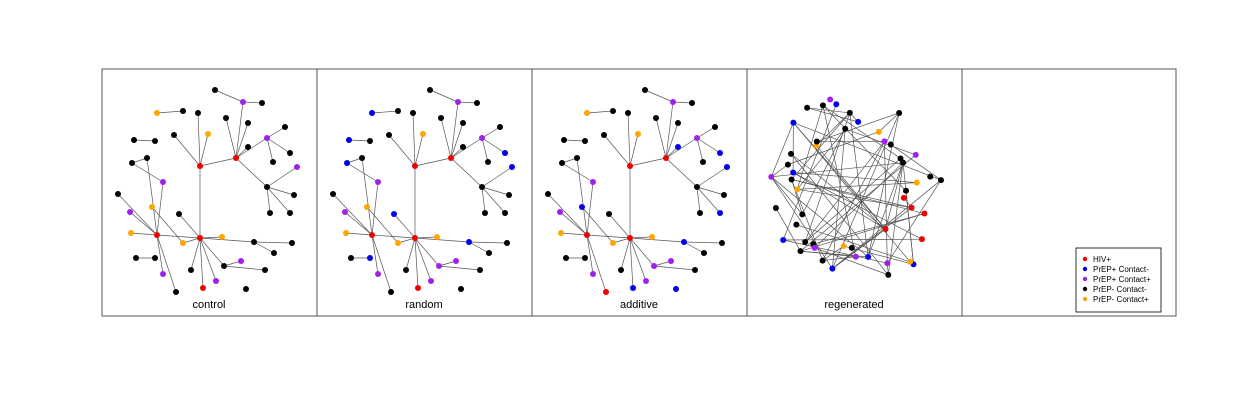 The width and height of the screenshot is (1250, 400). I want to click on panel-title-regenerated: regenerated, so click(853, 305).